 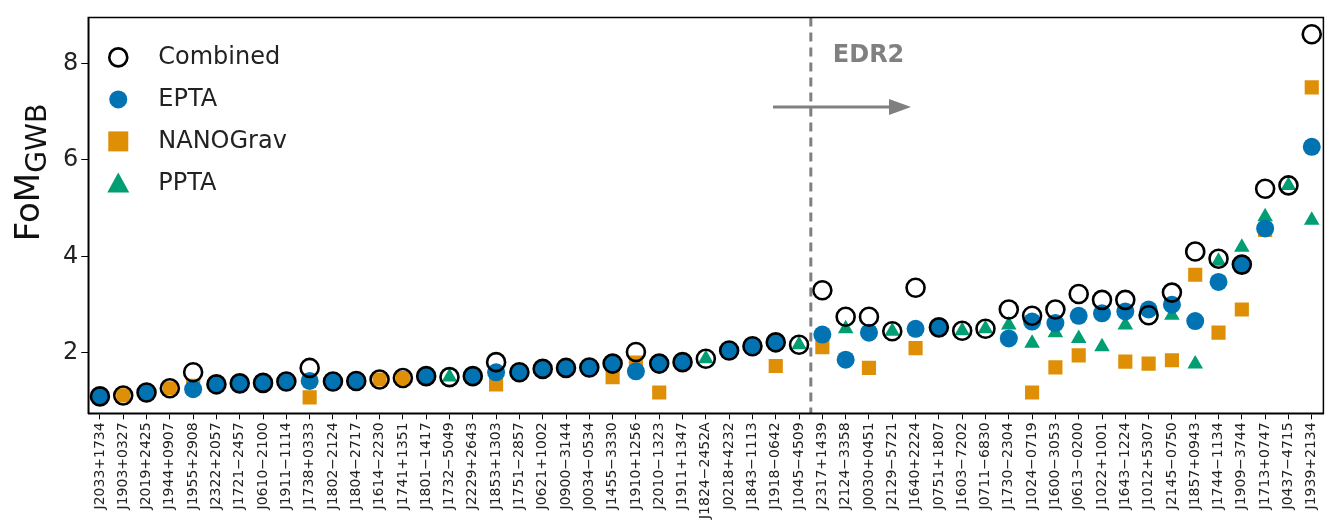 What do you see at coordinates (611, 466) in the screenshot?
I see `x-tick-label: J1455−3330` at bounding box center [611, 466].